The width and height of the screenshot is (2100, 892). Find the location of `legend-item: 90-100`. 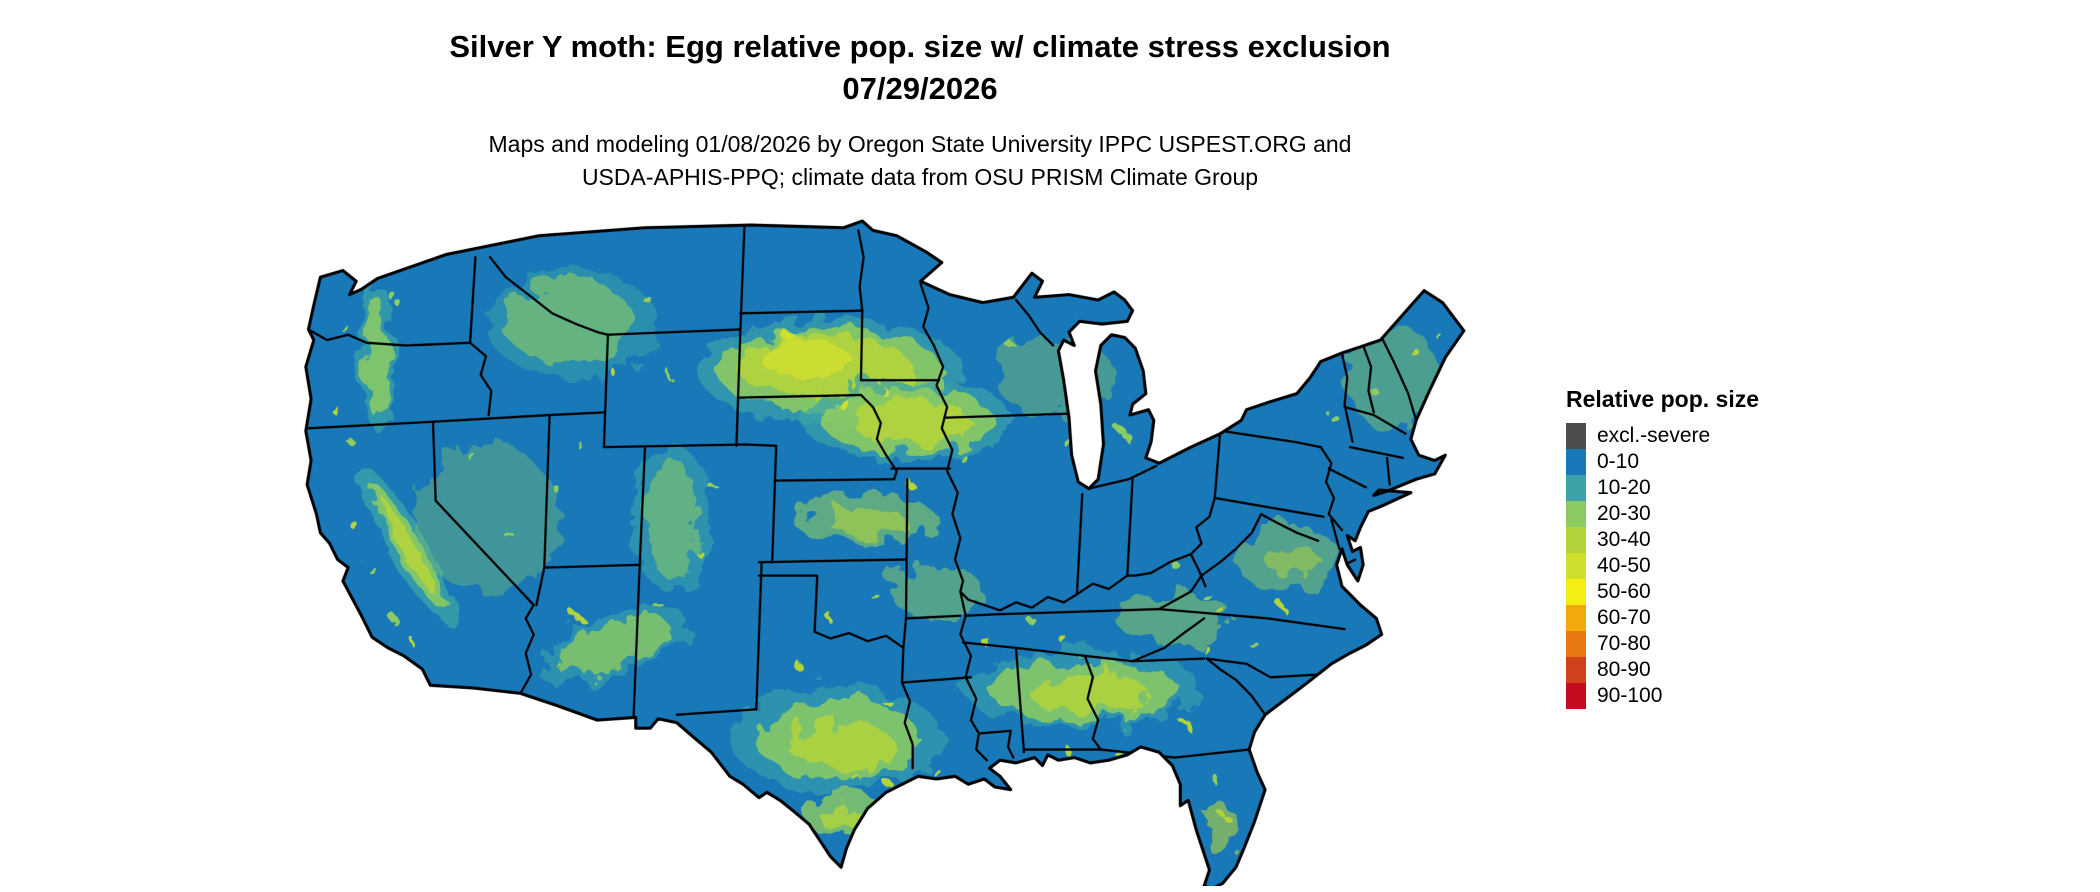

legend-item: 90-100 is located at coordinates (1706, 696).